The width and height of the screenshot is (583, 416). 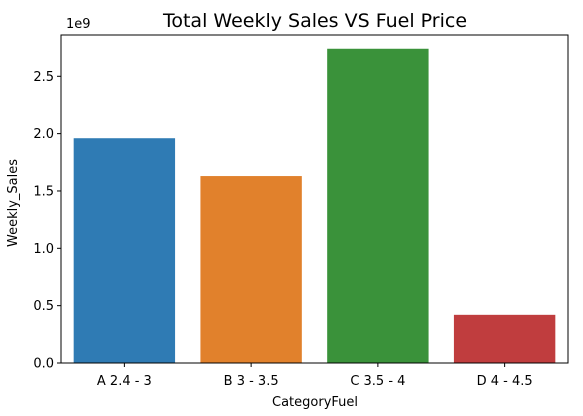 What do you see at coordinates (43, 77) in the screenshot?
I see `y-tick-label: 2.5` at bounding box center [43, 77].